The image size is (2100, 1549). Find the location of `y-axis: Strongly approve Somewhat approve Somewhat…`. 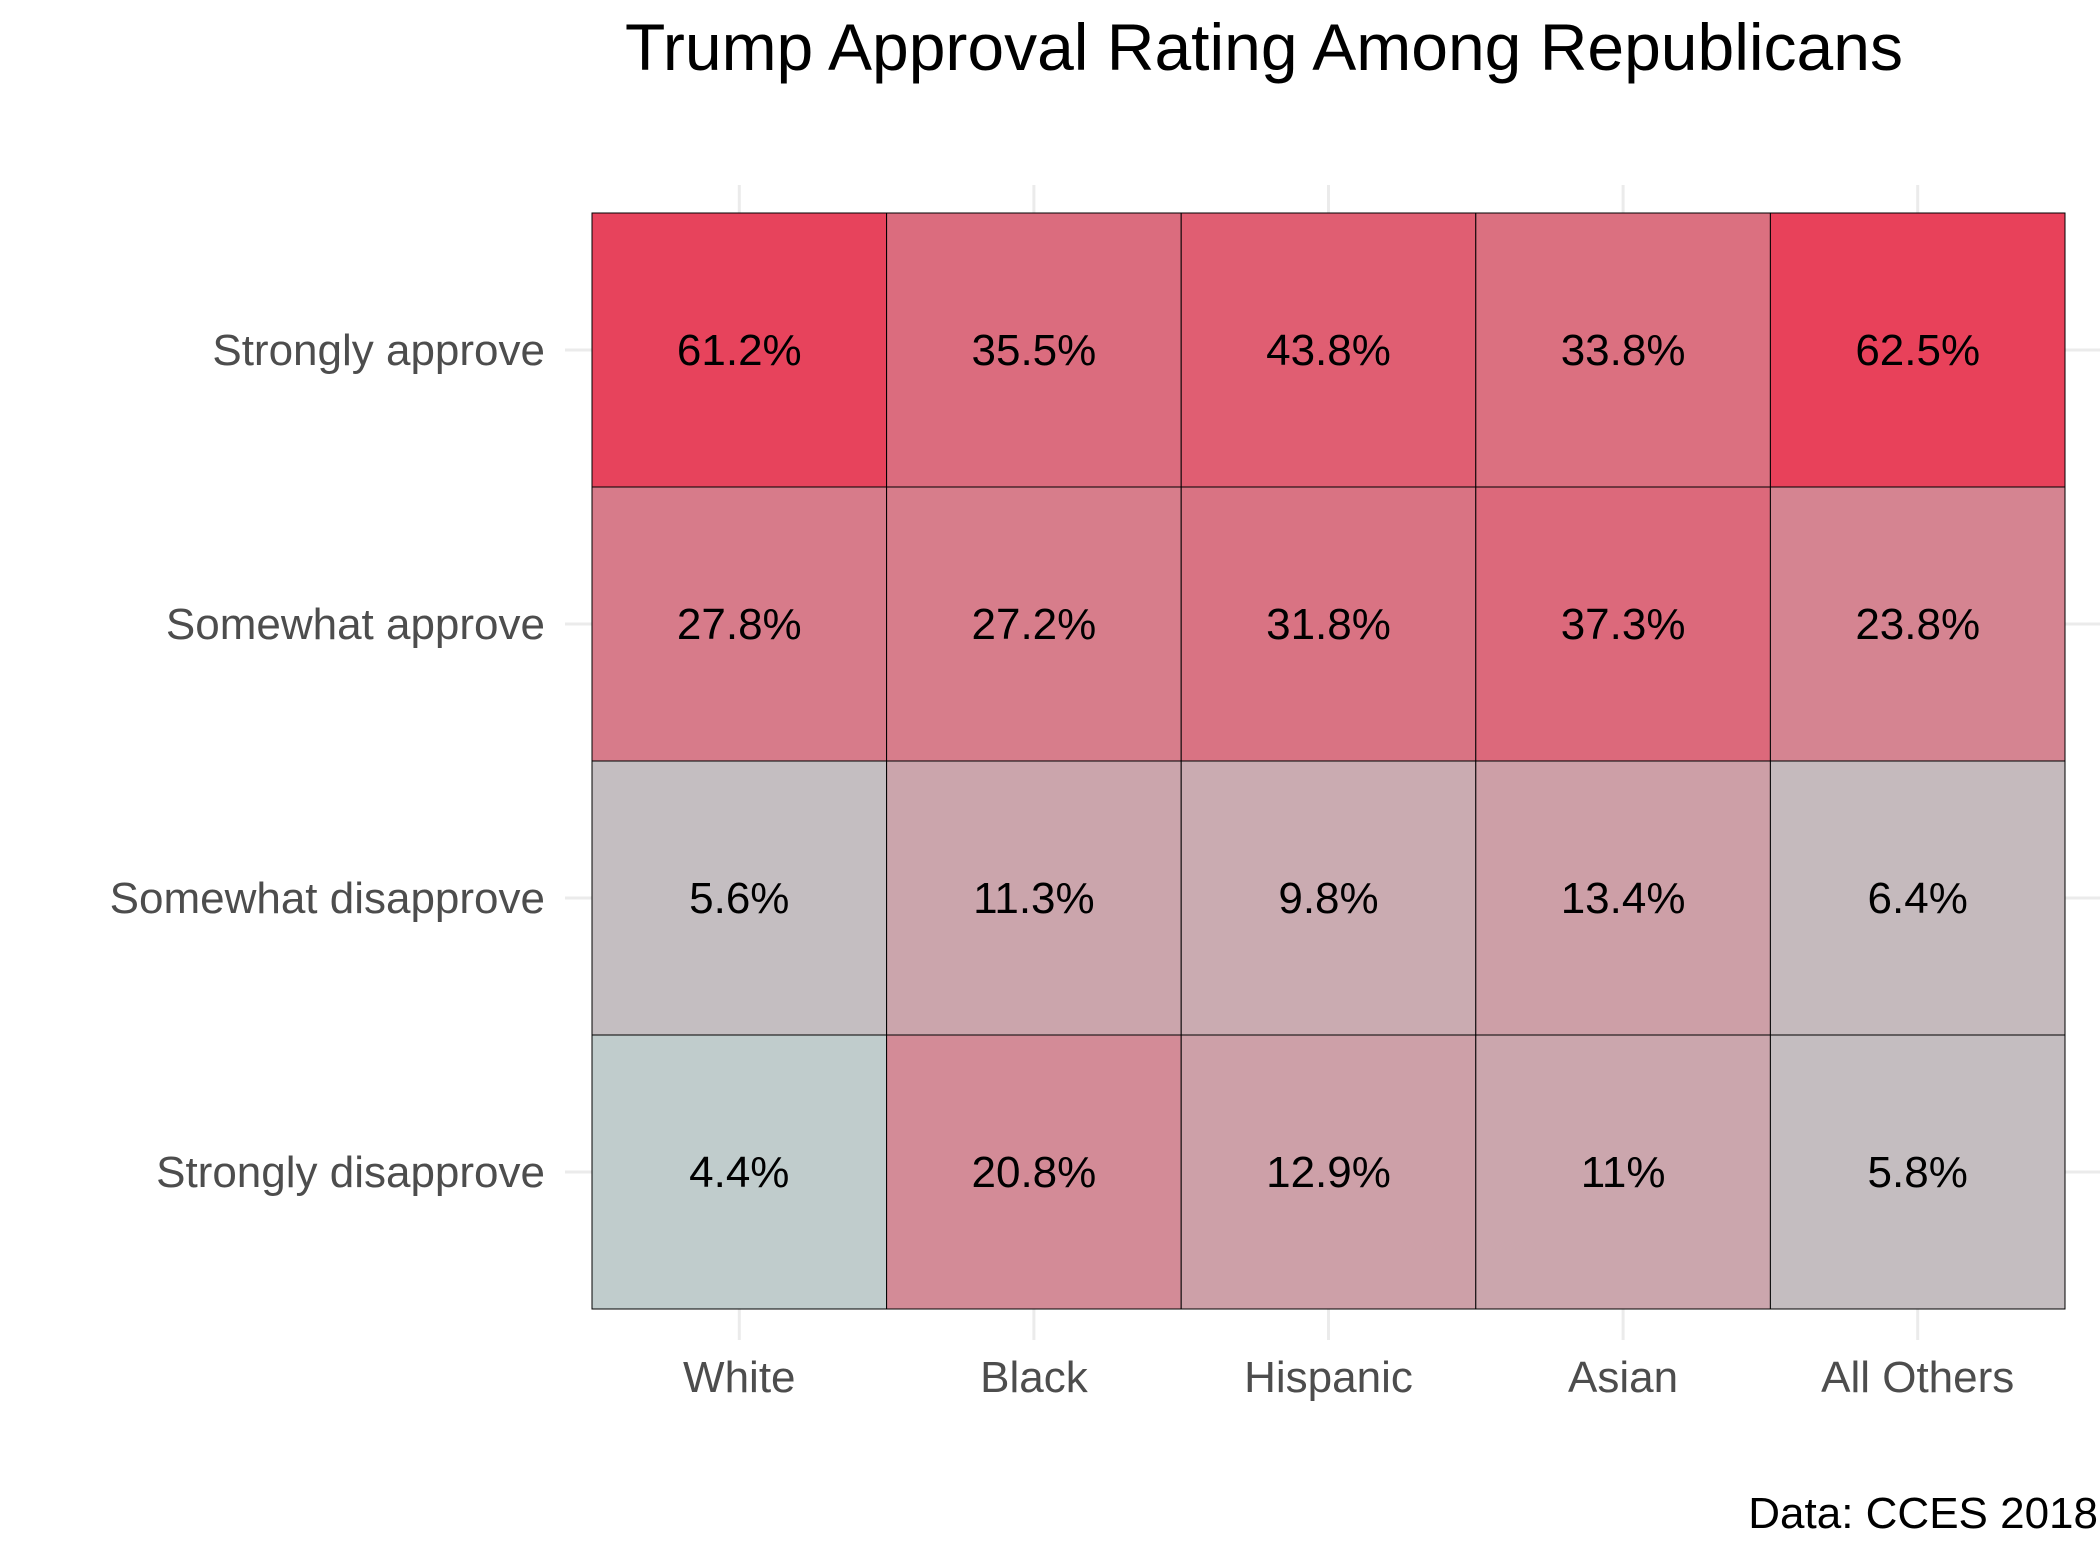

y-axis: Strongly approve Somewhat approve Somewhat… is located at coordinates (327, 761).